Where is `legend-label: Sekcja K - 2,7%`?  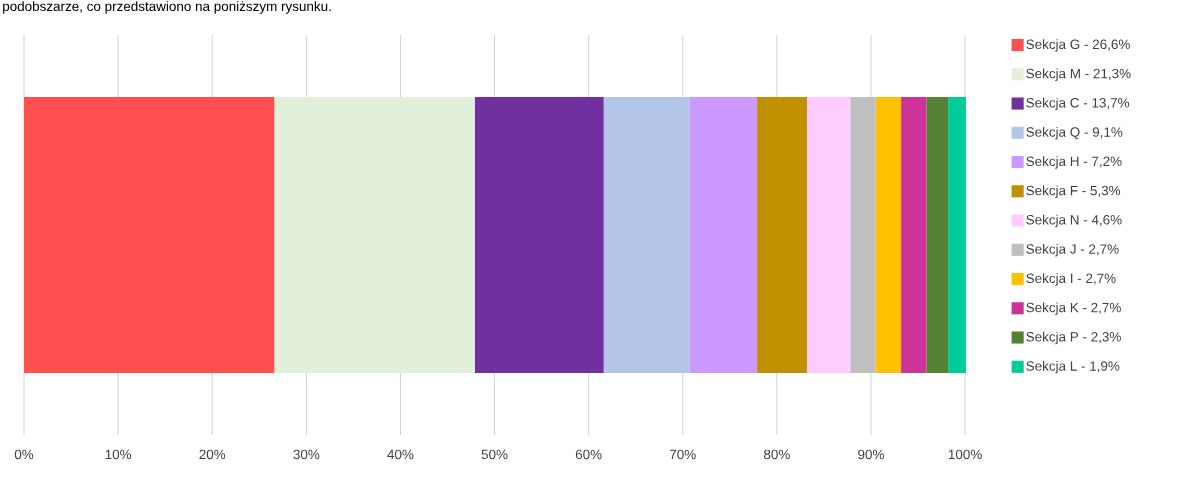
legend-label: Sekcja K - 2,7% is located at coordinates (1073, 308).